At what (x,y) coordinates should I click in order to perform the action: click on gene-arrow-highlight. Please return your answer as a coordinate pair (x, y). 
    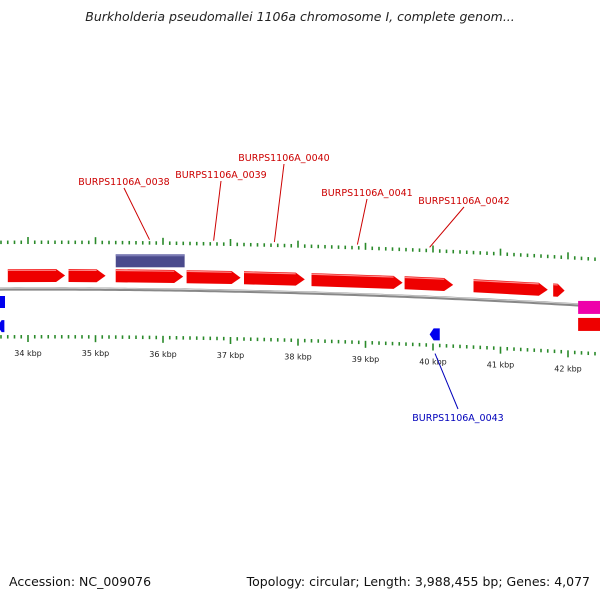
    Looking at the image, I should click on (352, 275).